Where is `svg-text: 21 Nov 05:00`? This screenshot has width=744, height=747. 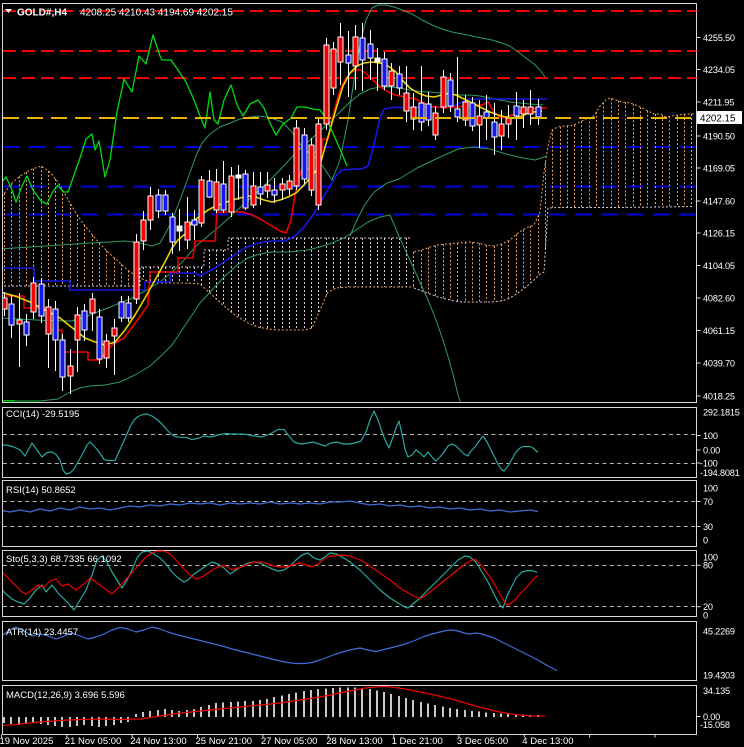
svg-text: 21 Nov 05:00 is located at coordinates (93, 741).